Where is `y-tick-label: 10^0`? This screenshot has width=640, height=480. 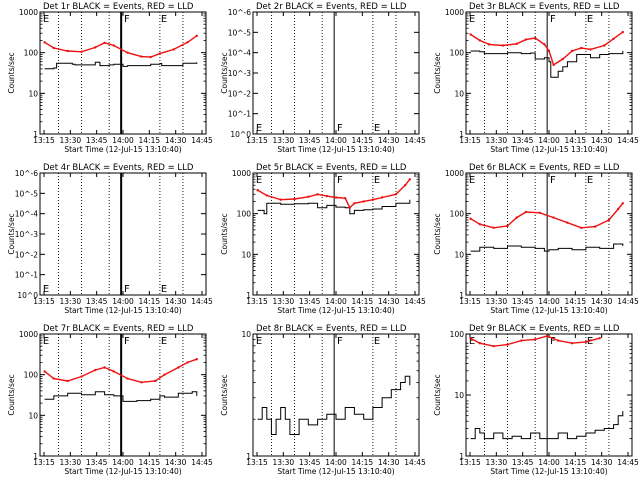
y-tick-label: 10^0 is located at coordinates (27, 295).